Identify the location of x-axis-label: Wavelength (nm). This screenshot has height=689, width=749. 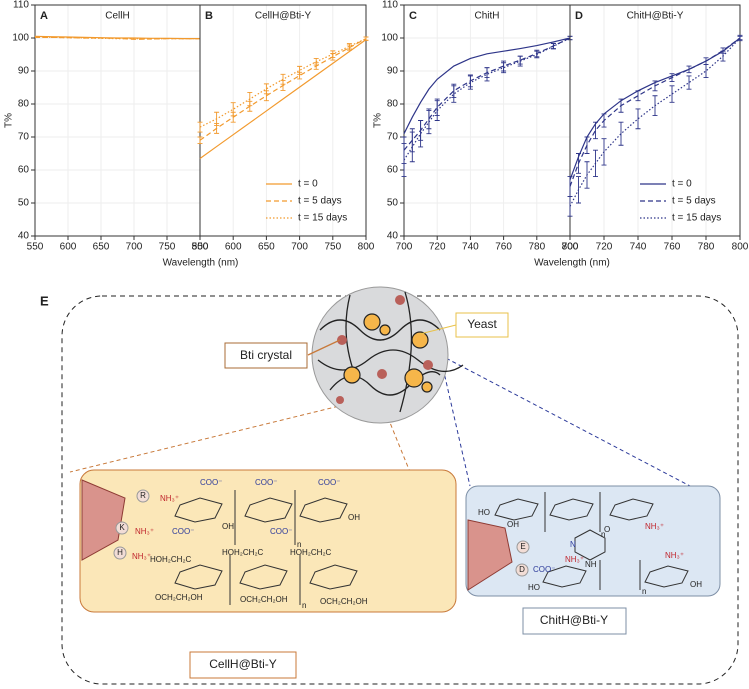
(201, 263).